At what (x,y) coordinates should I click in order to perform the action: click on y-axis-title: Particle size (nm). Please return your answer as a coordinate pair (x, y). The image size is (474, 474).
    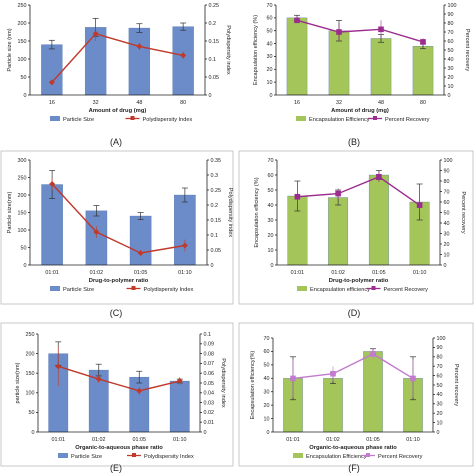
    Looking at the image, I should click on (10, 49).